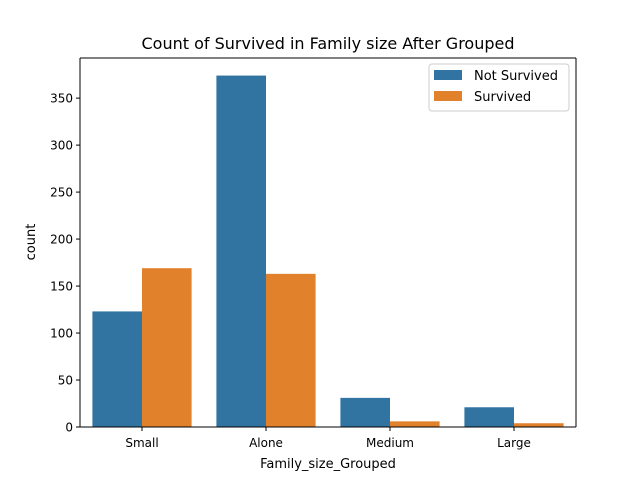  Describe the element at coordinates (61, 146) in the screenshot. I see `y-tick-label: 300` at that location.